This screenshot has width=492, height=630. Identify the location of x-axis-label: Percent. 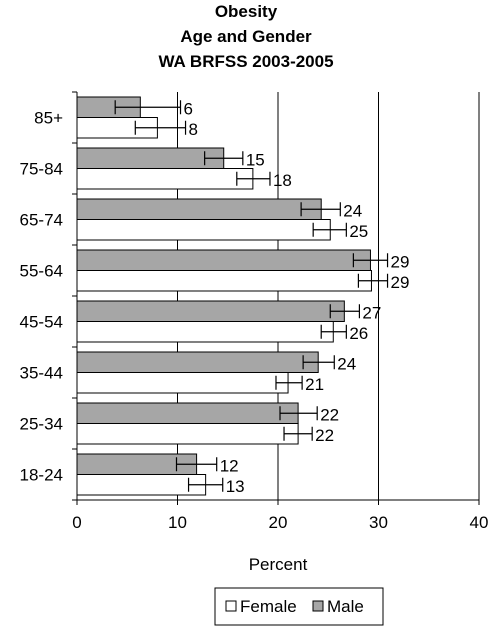
(278, 564).